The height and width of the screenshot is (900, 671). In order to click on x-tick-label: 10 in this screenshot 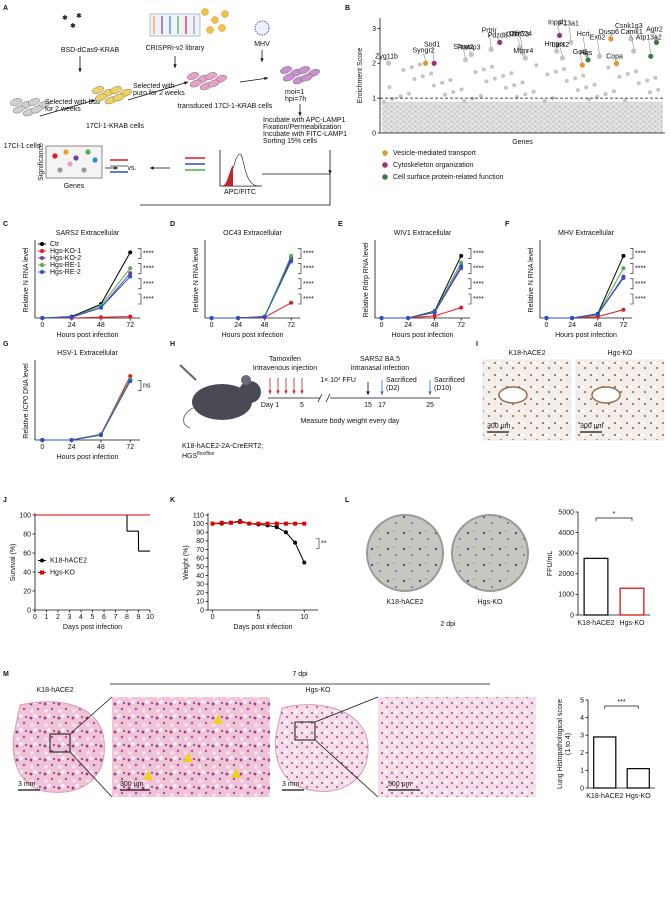, I will do `click(304, 617)`.